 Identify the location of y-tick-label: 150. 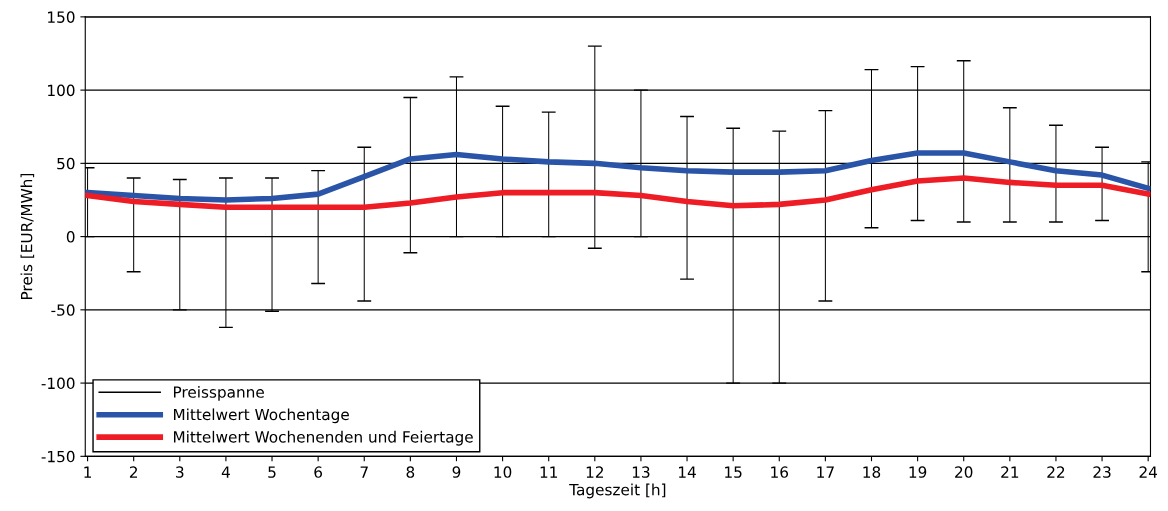
(61, 17).